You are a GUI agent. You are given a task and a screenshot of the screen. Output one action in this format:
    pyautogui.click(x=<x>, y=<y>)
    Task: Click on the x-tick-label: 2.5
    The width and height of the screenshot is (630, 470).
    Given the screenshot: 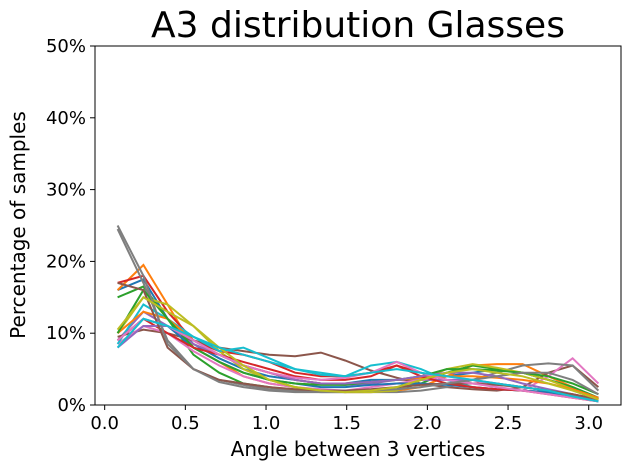 What is the action you would take?
    pyautogui.click(x=508, y=423)
    